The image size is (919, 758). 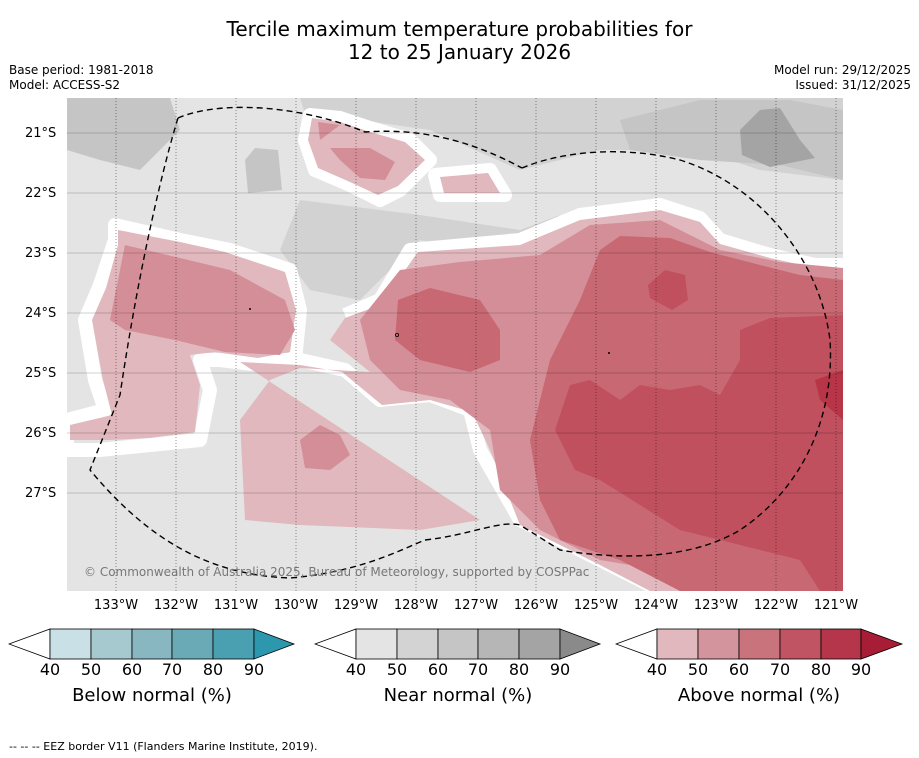 I want to click on above-50-north, so click(x=356, y=151).